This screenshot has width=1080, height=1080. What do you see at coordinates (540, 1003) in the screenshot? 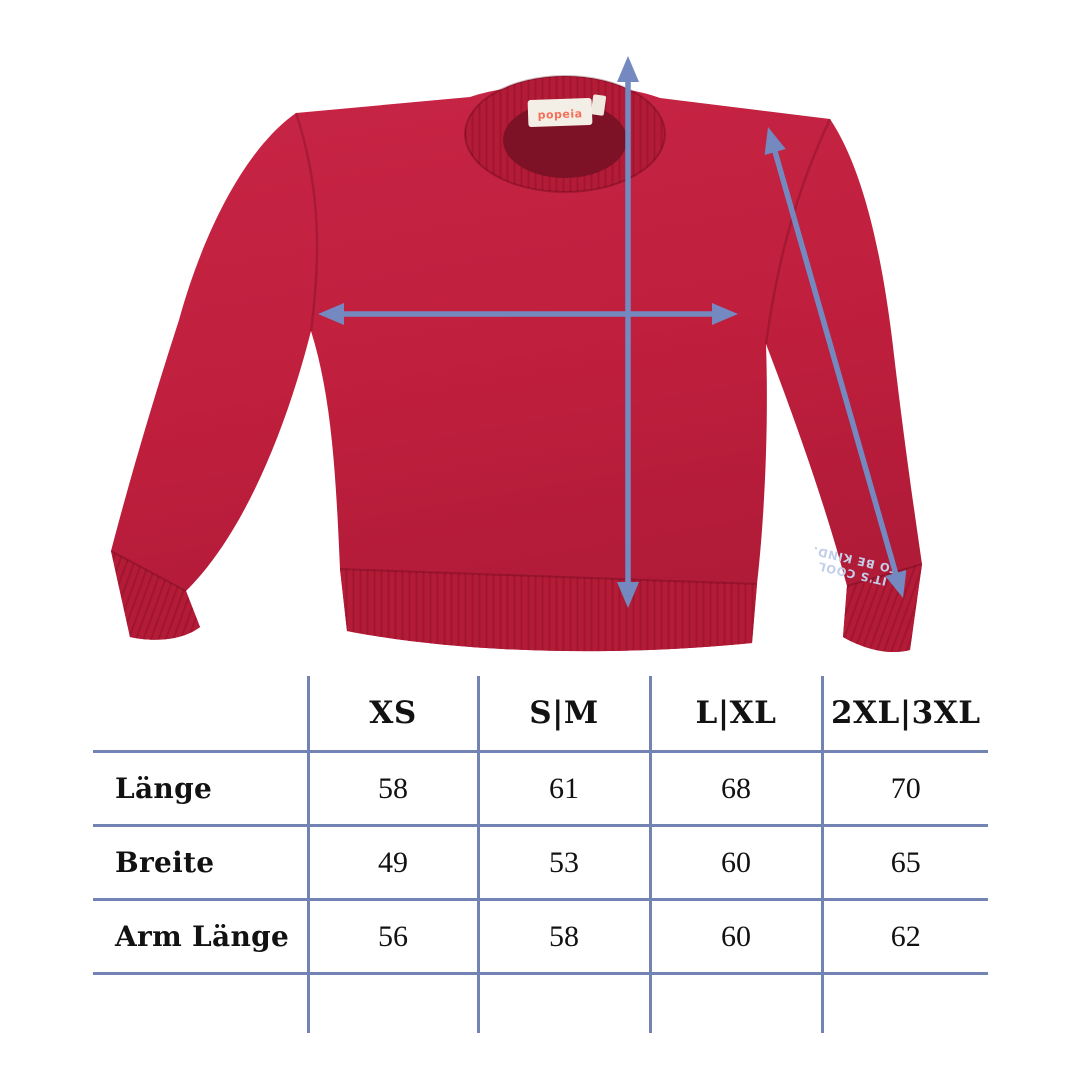
I see `table-row-empty` at bounding box center [540, 1003].